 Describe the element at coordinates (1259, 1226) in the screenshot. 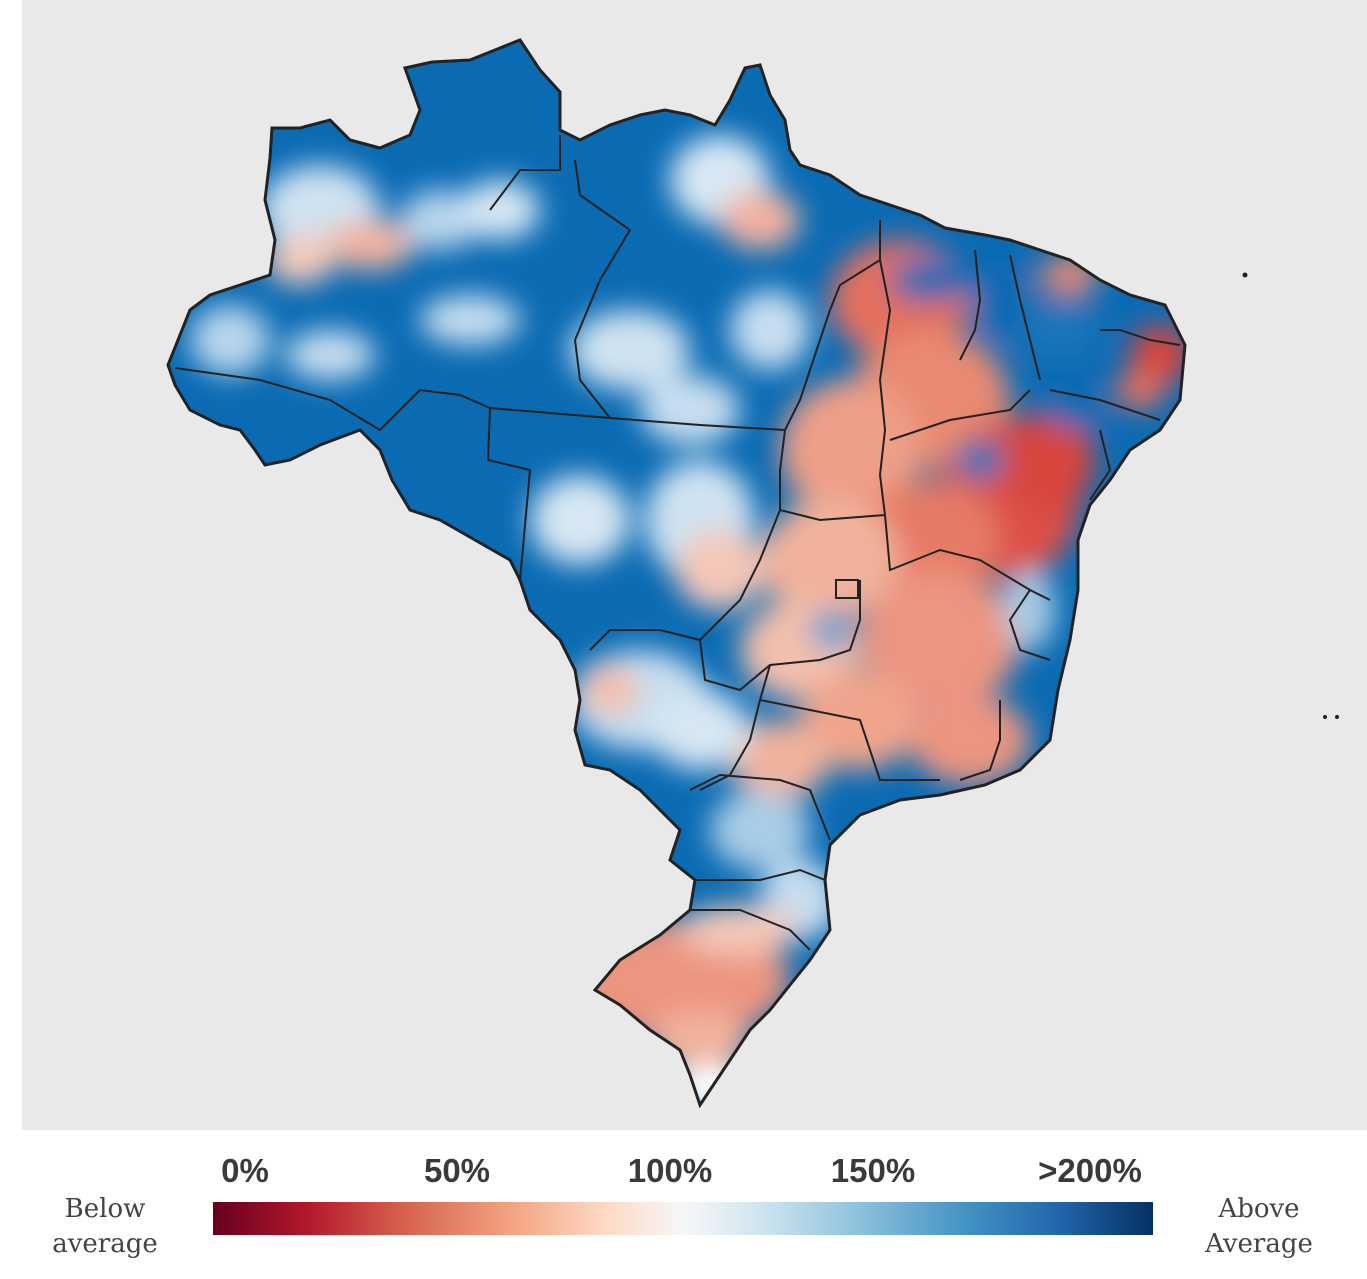

I see `above-average-label: Above Average` at that location.